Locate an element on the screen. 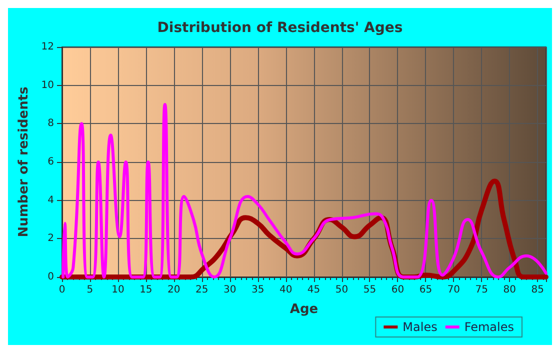 This screenshot has width=560, height=353. y-tick-label: 12 is located at coordinates (47, 47).